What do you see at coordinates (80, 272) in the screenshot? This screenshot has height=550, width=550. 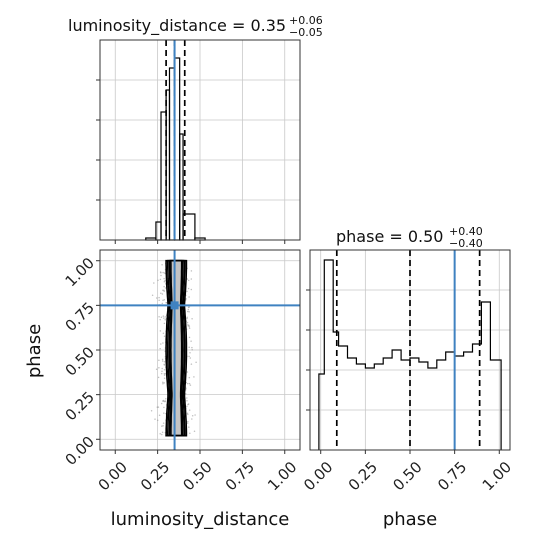 I see `joint-ytick-label-4: 1.00` at bounding box center [80, 272].